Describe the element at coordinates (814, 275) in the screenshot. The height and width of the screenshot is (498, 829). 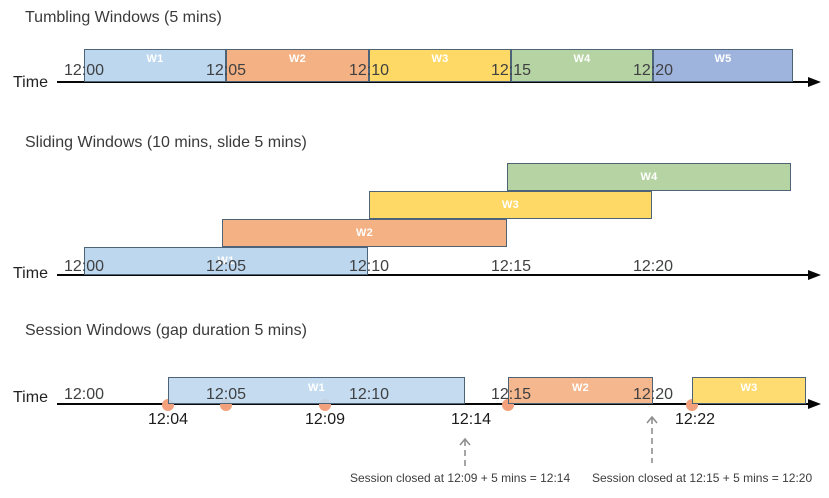
I see `sliding-timeline-arrowhead-icon` at that location.